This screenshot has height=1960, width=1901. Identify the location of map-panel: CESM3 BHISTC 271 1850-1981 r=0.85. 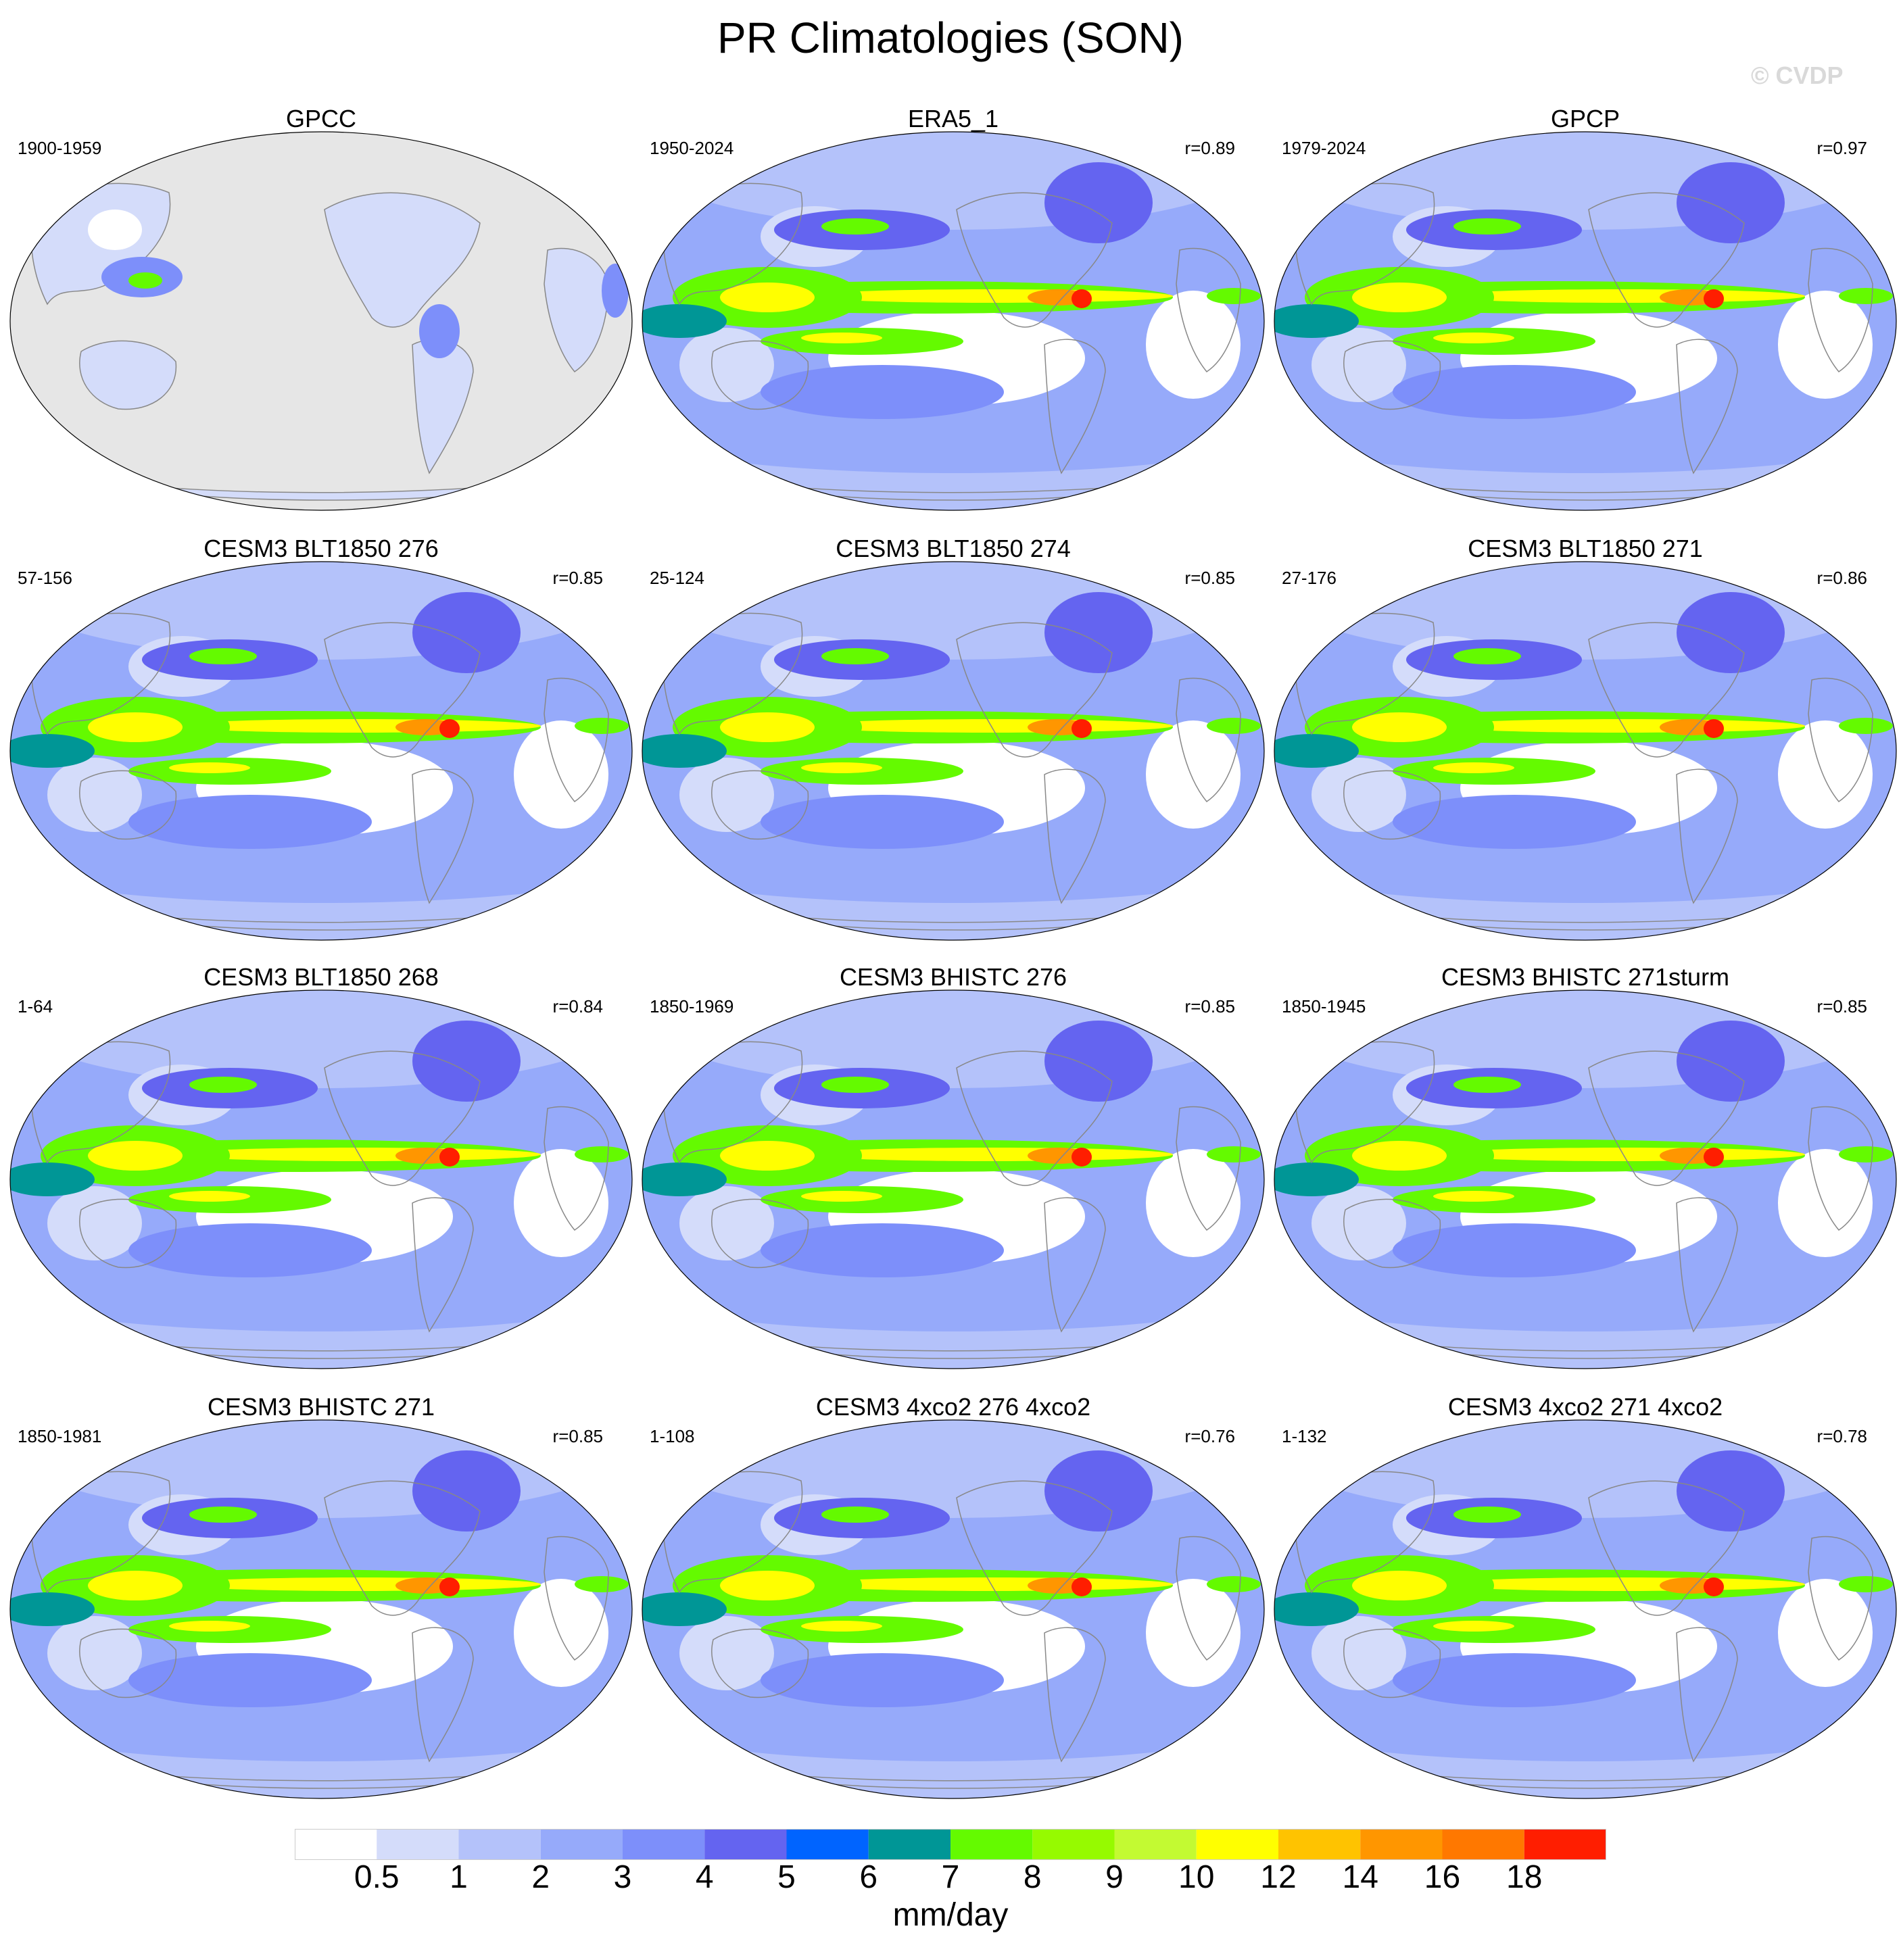
(321, 1599).